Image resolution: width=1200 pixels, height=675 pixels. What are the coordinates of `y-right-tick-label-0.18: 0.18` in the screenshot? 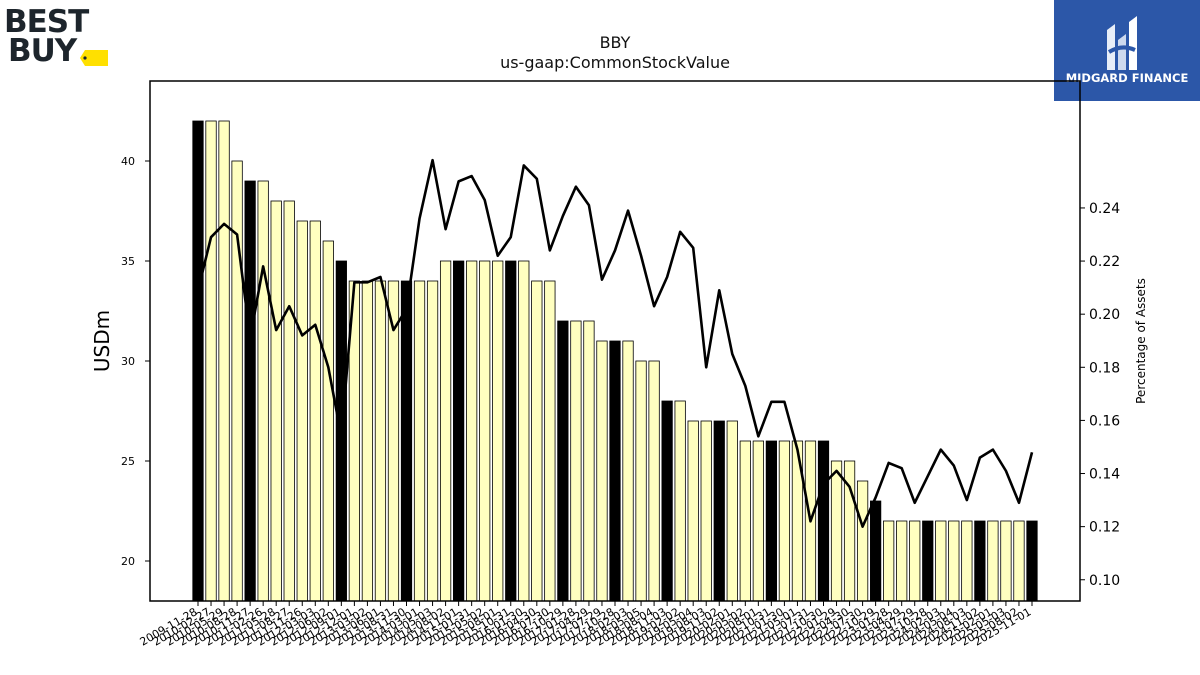 It's located at (1104, 368).